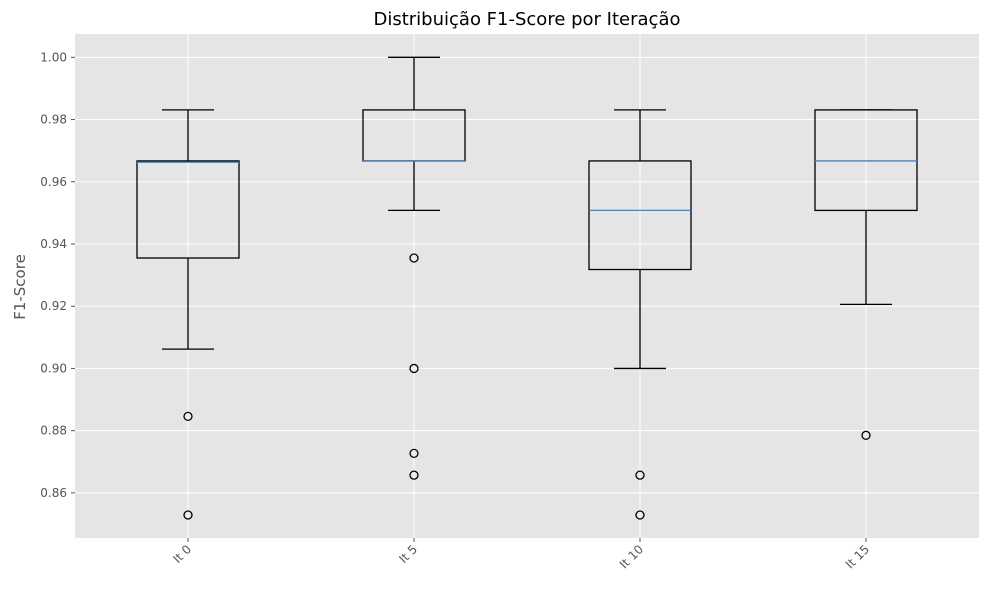 The height and width of the screenshot is (590, 989). What do you see at coordinates (53, 57) in the screenshot?
I see `y-tick-label: 1.00` at bounding box center [53, 57].